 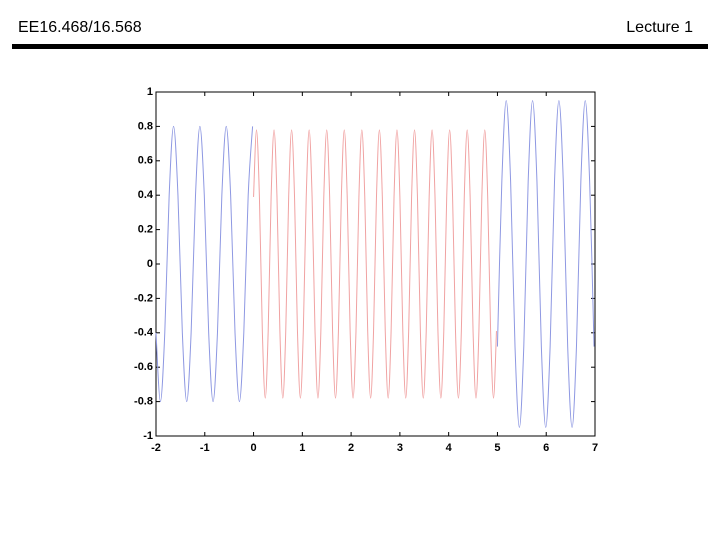 I want to click on x-tick-label: 0, so click(x=253, y=448).